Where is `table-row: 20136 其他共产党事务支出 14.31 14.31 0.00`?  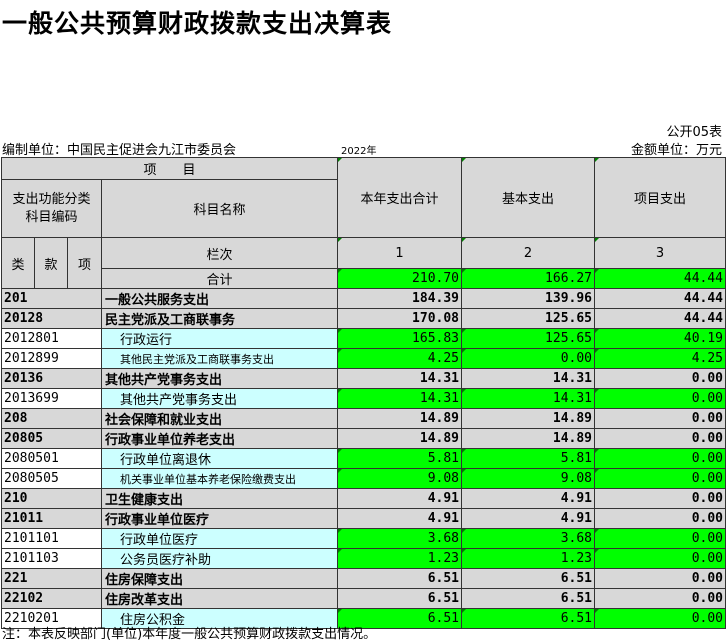 table-row: 20136 其他共产党事务支出 14.31 14.31 0.00 is located at coordinates (363, 378).